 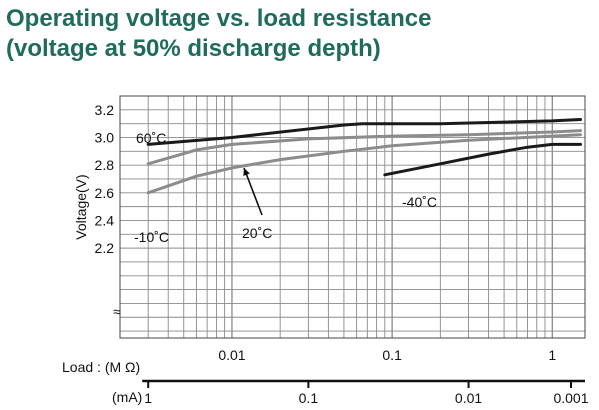 I want to click on x-axis-current-label: (mA), so click(x=127, y=397).